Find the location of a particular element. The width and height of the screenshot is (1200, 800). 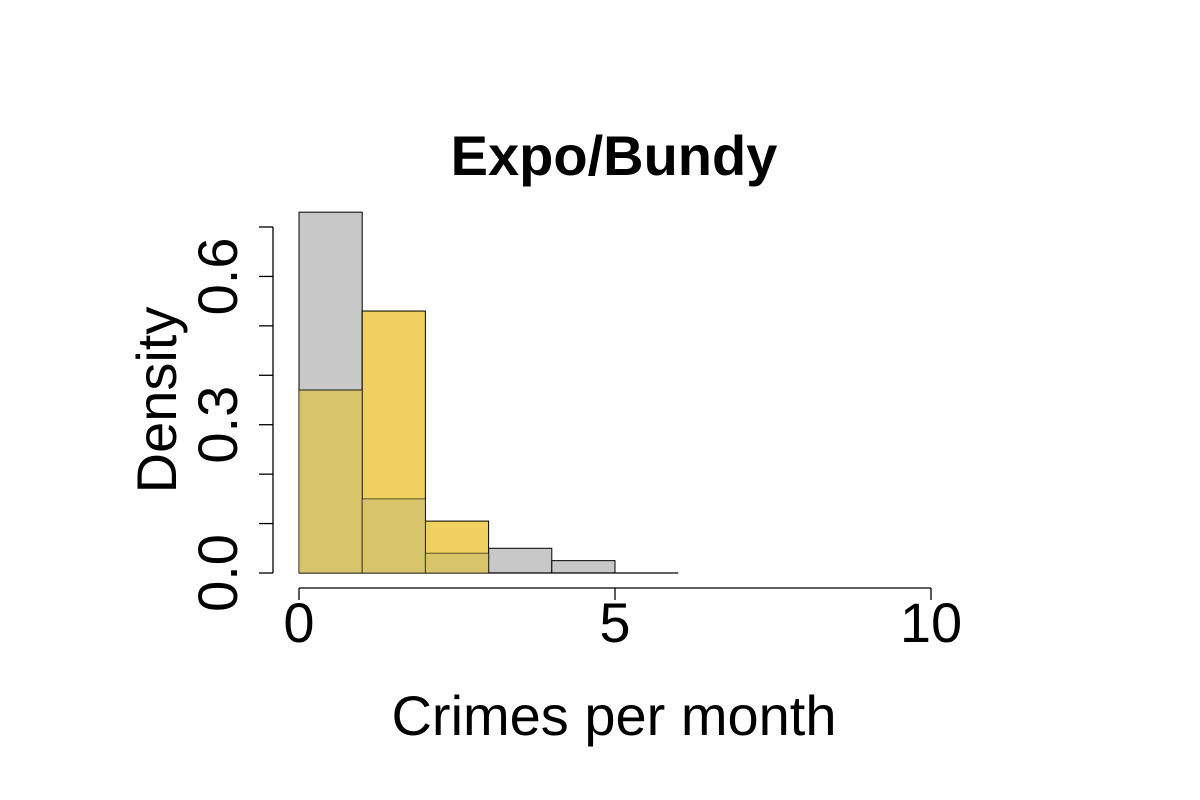

x-tick-label: 0 is located at coordinates (298, 622).